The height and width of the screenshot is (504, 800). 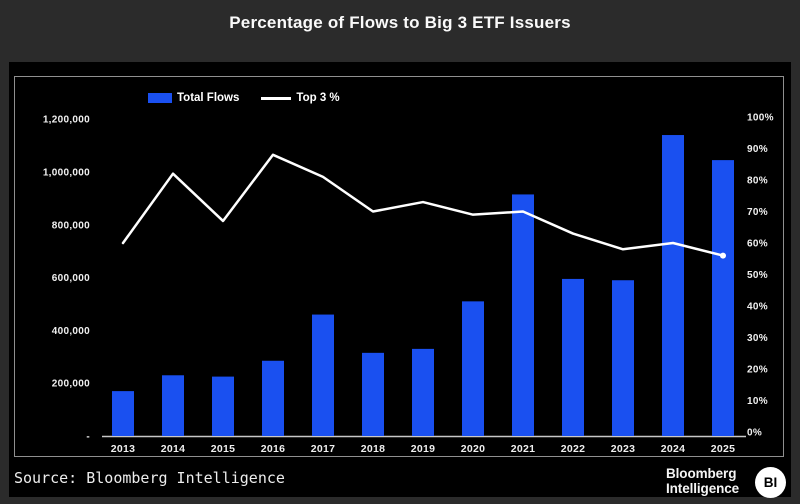 I want to click on bi-badge-icon: BI, so click(x=770, y=482).